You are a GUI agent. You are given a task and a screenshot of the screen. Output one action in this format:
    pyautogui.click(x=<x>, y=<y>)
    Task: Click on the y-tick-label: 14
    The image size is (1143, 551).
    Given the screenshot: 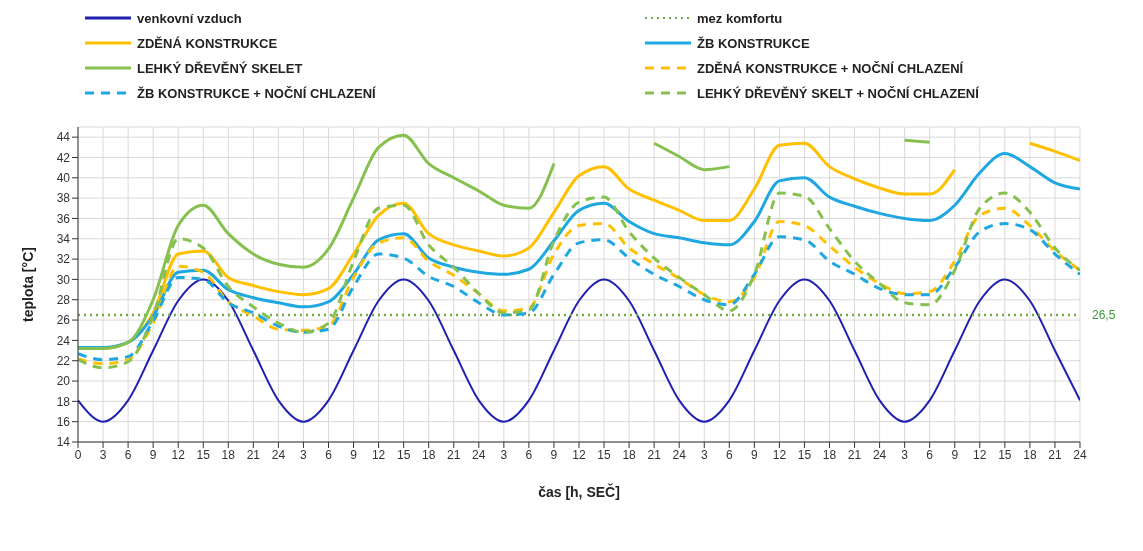 What is the action you would take?
    pyautogui.click(x=63, y=442)
    